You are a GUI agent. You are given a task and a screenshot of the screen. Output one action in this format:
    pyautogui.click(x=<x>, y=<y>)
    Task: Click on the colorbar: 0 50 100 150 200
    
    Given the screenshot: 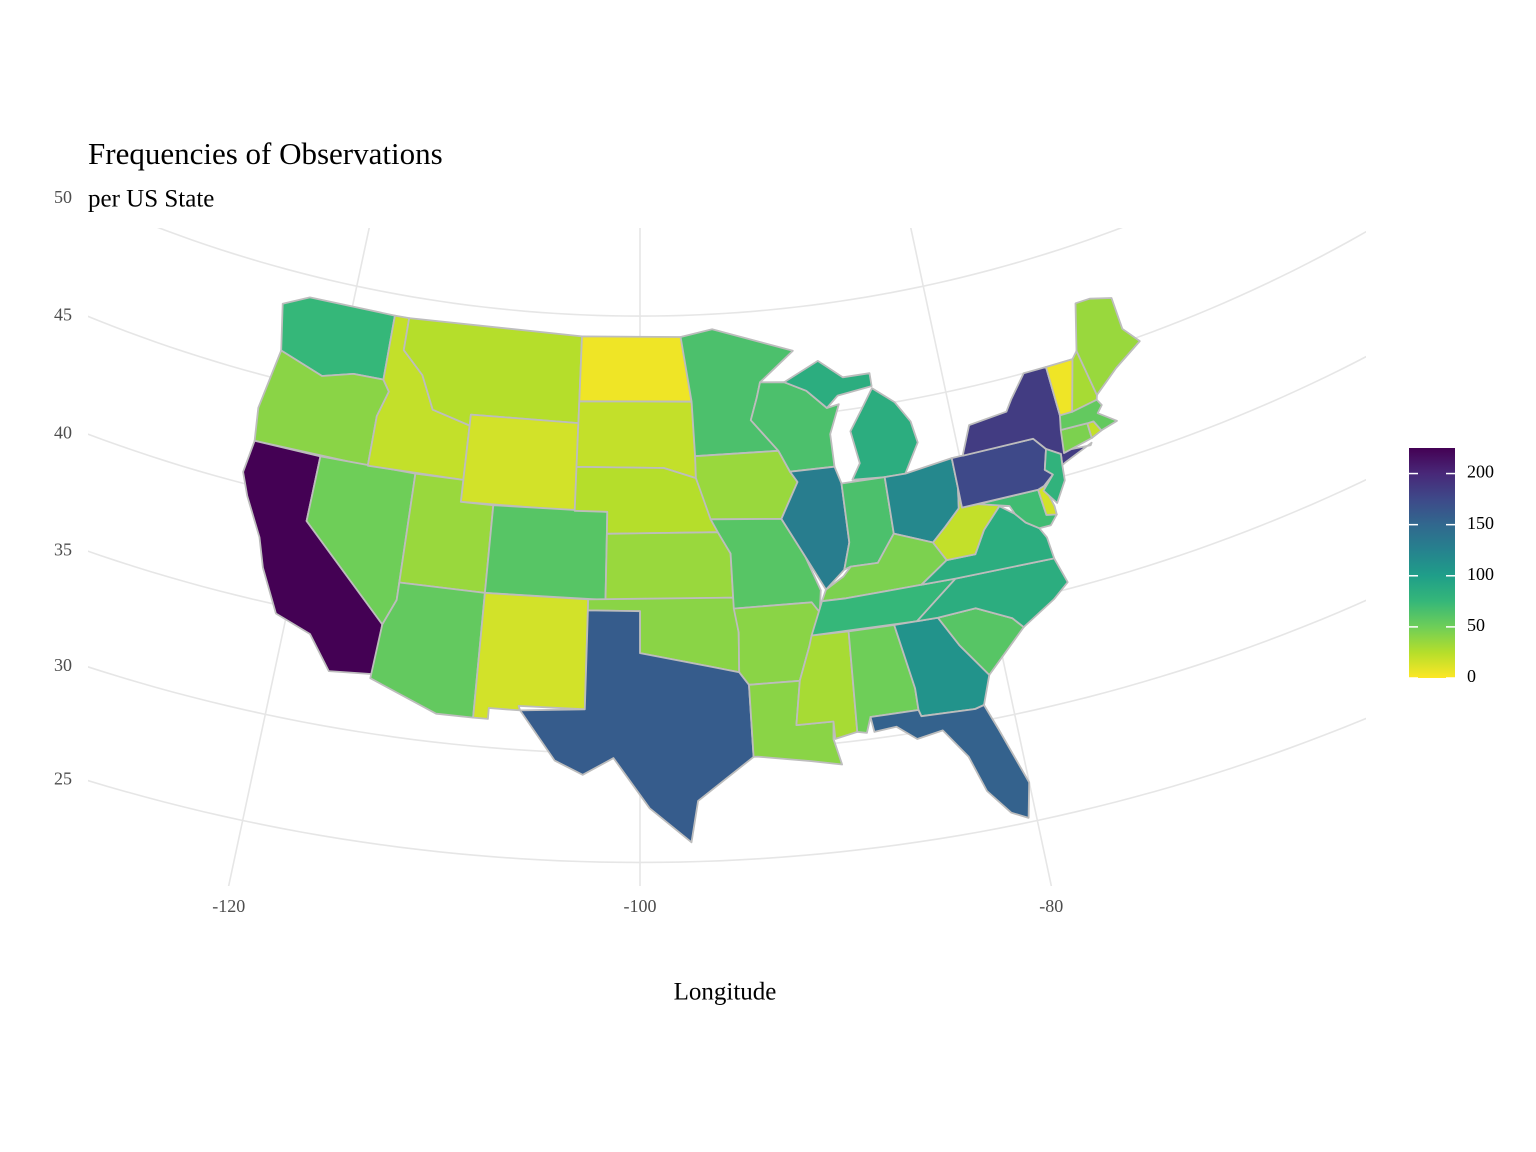 What is the action you would take?
    pyautogui.click(x=1451, y=567)
    